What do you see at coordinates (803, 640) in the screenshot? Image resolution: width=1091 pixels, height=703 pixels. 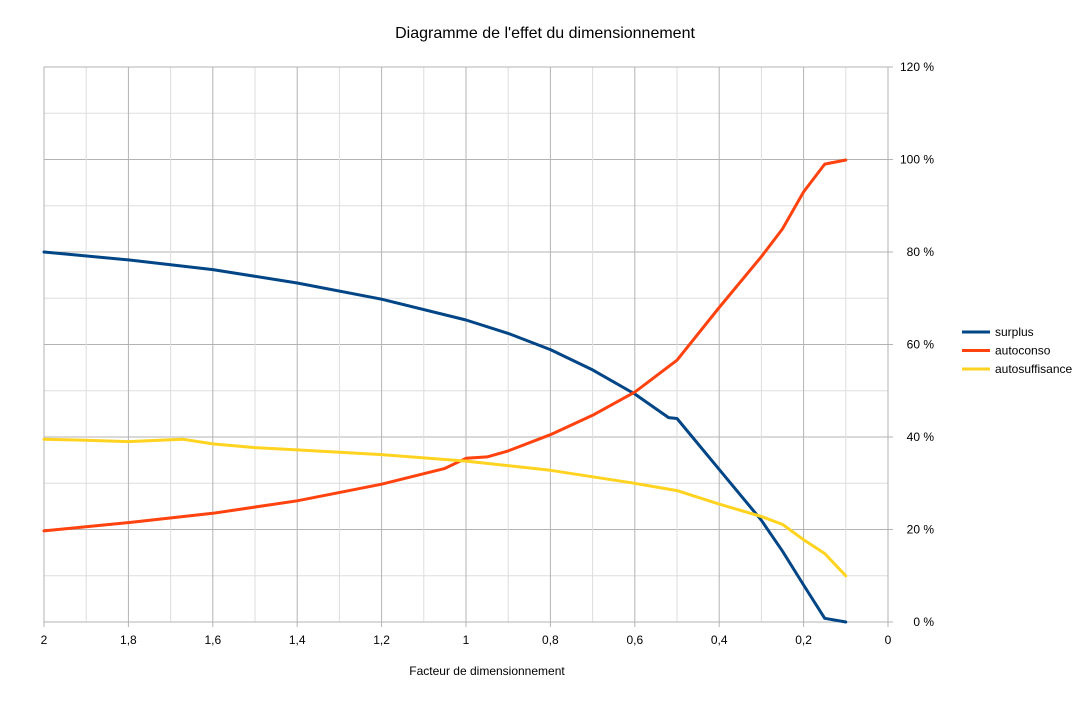 I see `x-tick-label: 0,2` at bounding box center [803, 640].